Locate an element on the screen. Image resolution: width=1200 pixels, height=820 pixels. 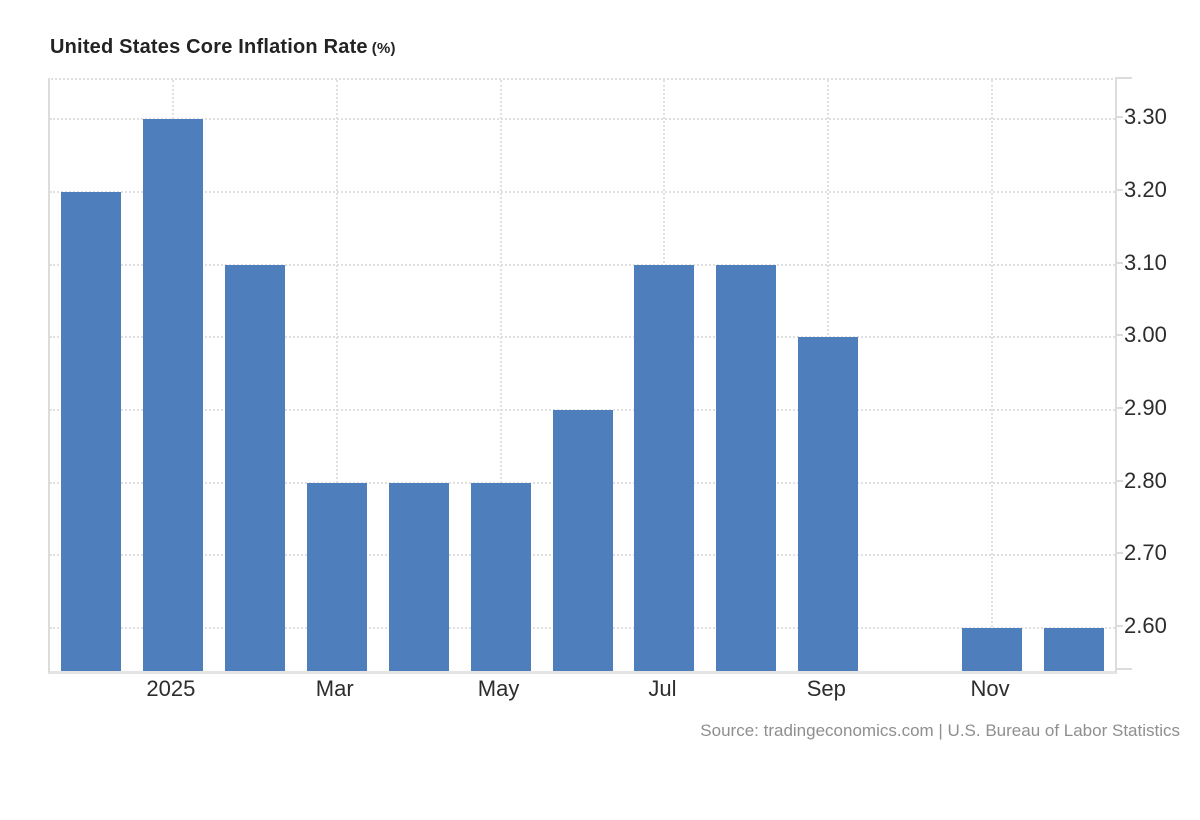
chart-title-unit: (%) is located at coordinates (383, 48).